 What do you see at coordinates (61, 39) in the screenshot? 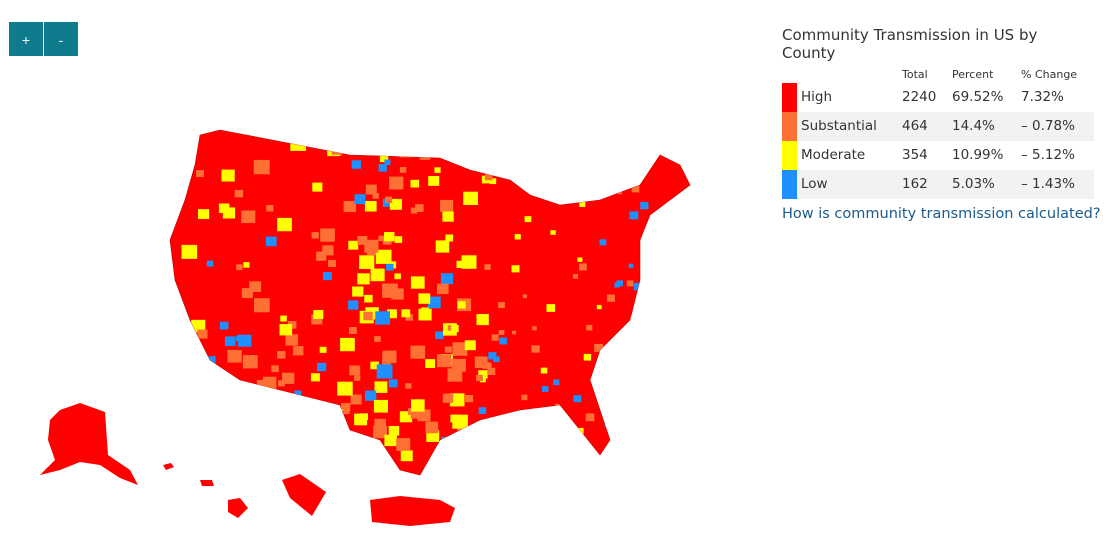
I see `zoom-out-button: -` at bounding box center [61, 39].